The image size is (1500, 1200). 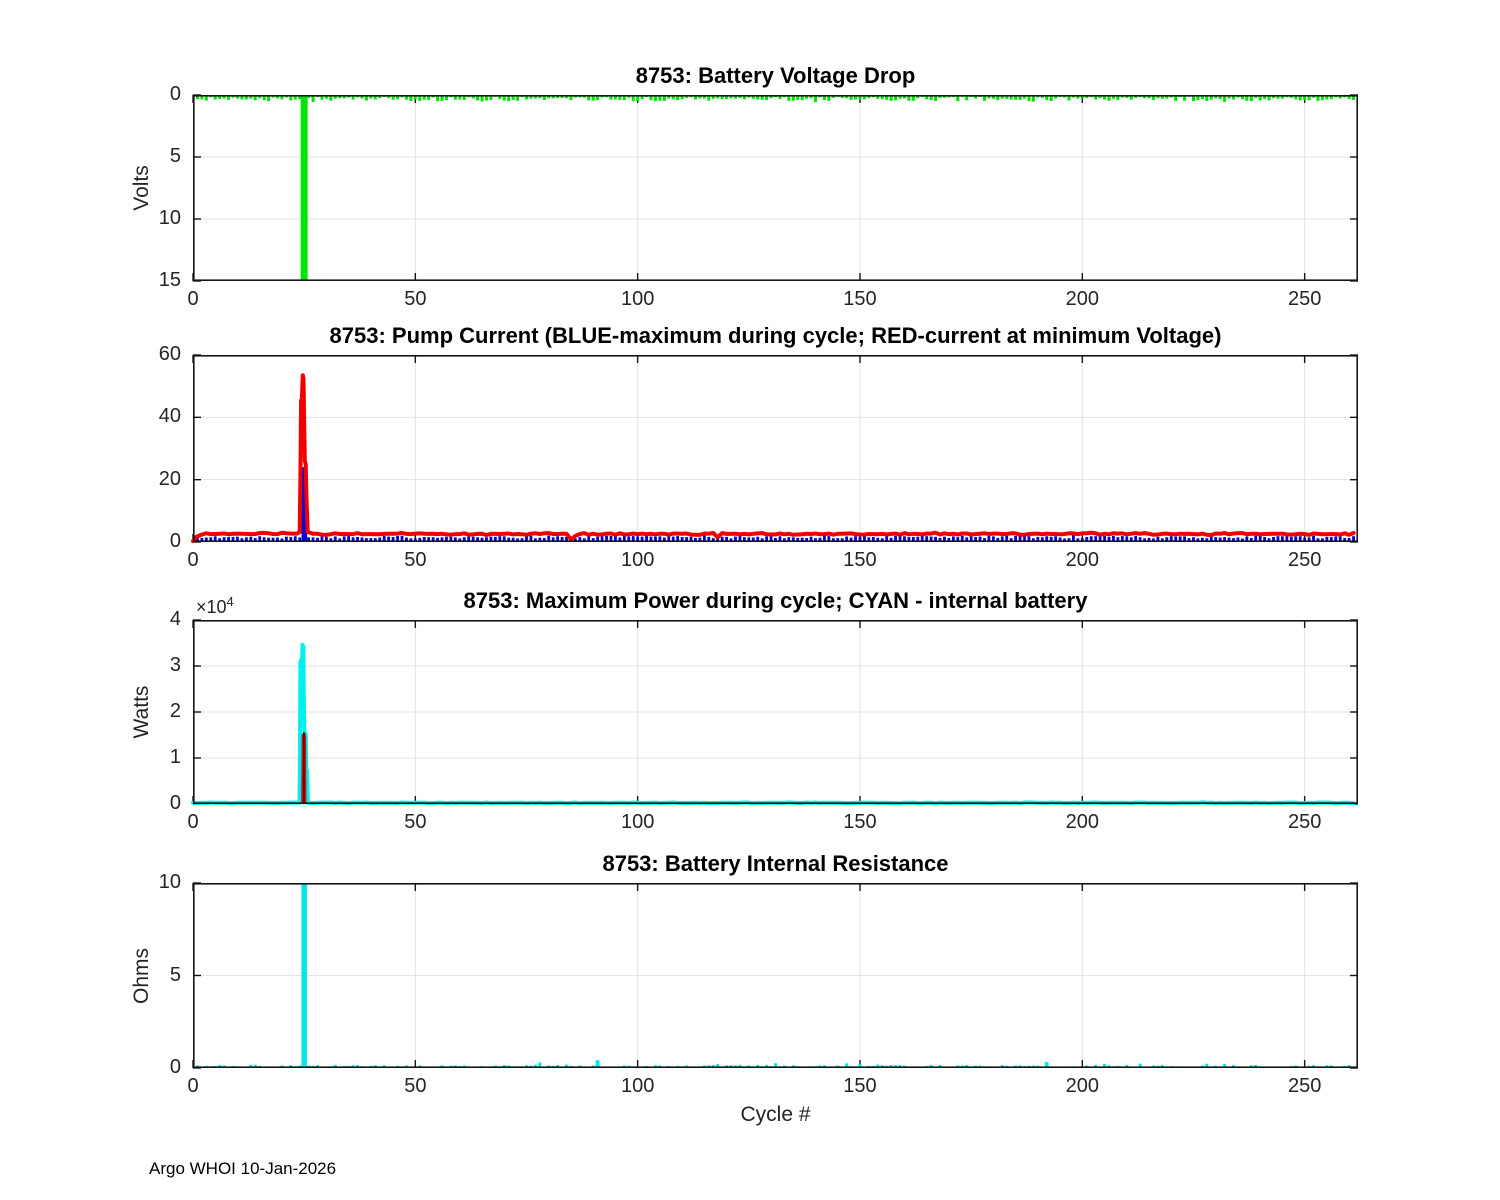 I want to click on subplot-title: 8753: Battery Voltage Drop, so click(x=775, y=75).